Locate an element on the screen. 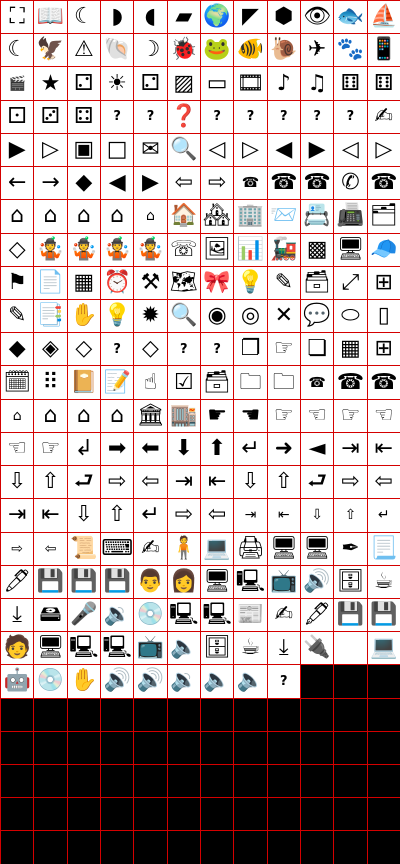 The image size is (400, 864). icon-cell: 🎀 is located at coordinates (216, 282).